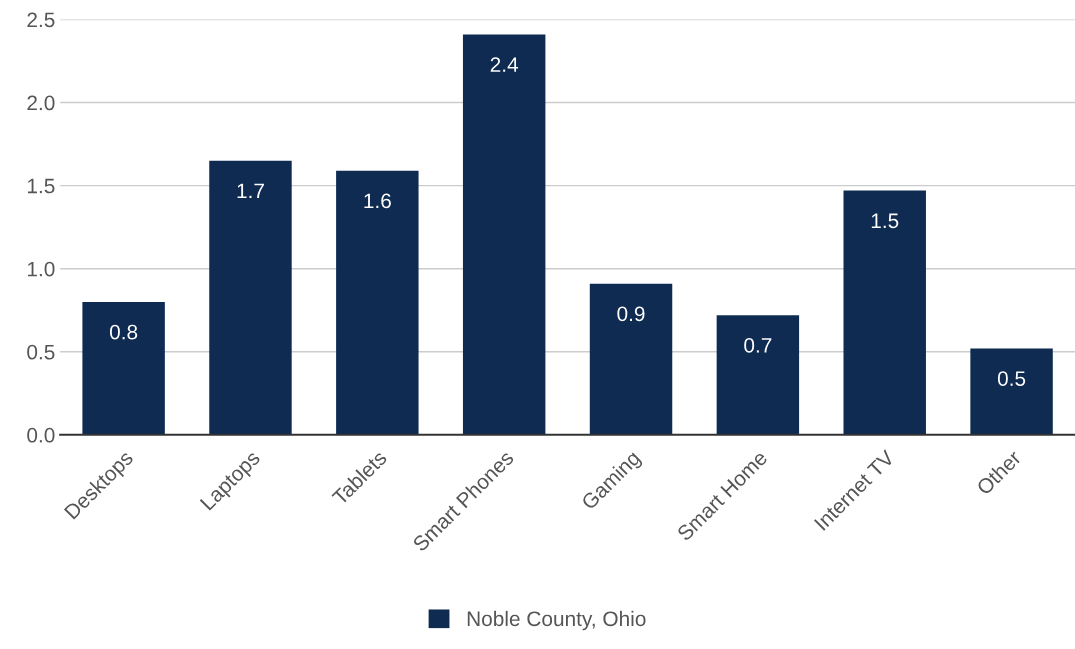 Image resolution: width=1075 pixels, height=649 pixels. What do you see at coordinates (556, 620) in the screenshot?
I see `legend-label: Noble County, Ohio` at bounding box center [556, 620].